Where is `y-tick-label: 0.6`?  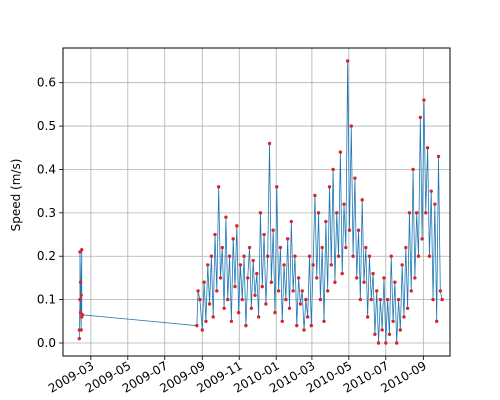
y-tick-label: 0.6 is located at coordinates (46, 83).